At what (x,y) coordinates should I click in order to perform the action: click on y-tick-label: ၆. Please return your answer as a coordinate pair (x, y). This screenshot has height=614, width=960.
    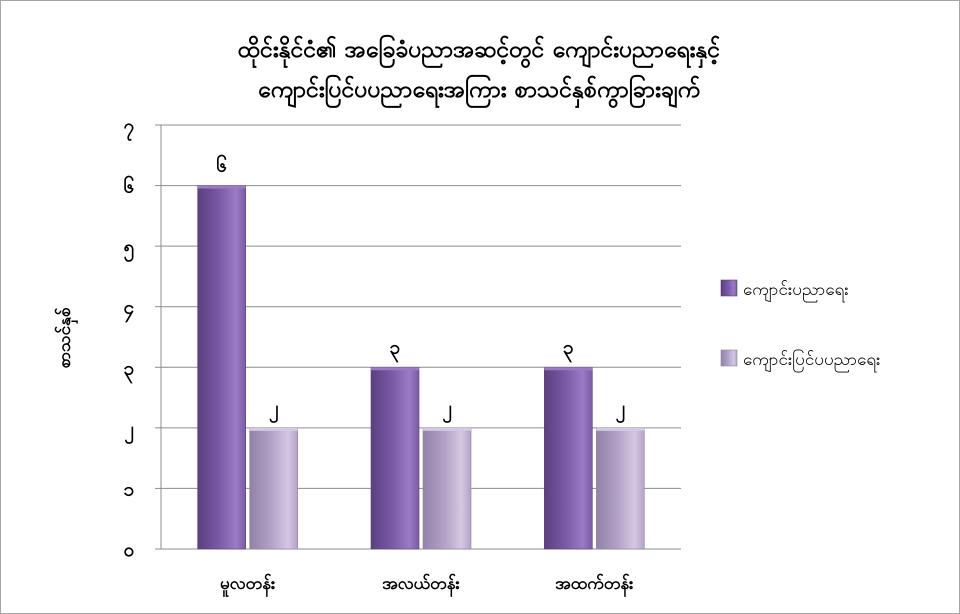
    Looking at the image, I should click on (129, 186).